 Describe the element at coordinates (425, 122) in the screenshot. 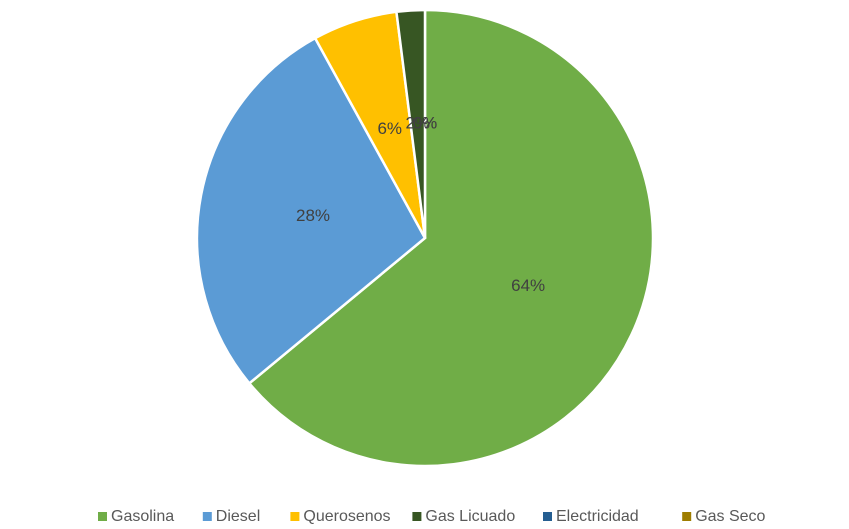

I see `data-label: 0%` at that location.